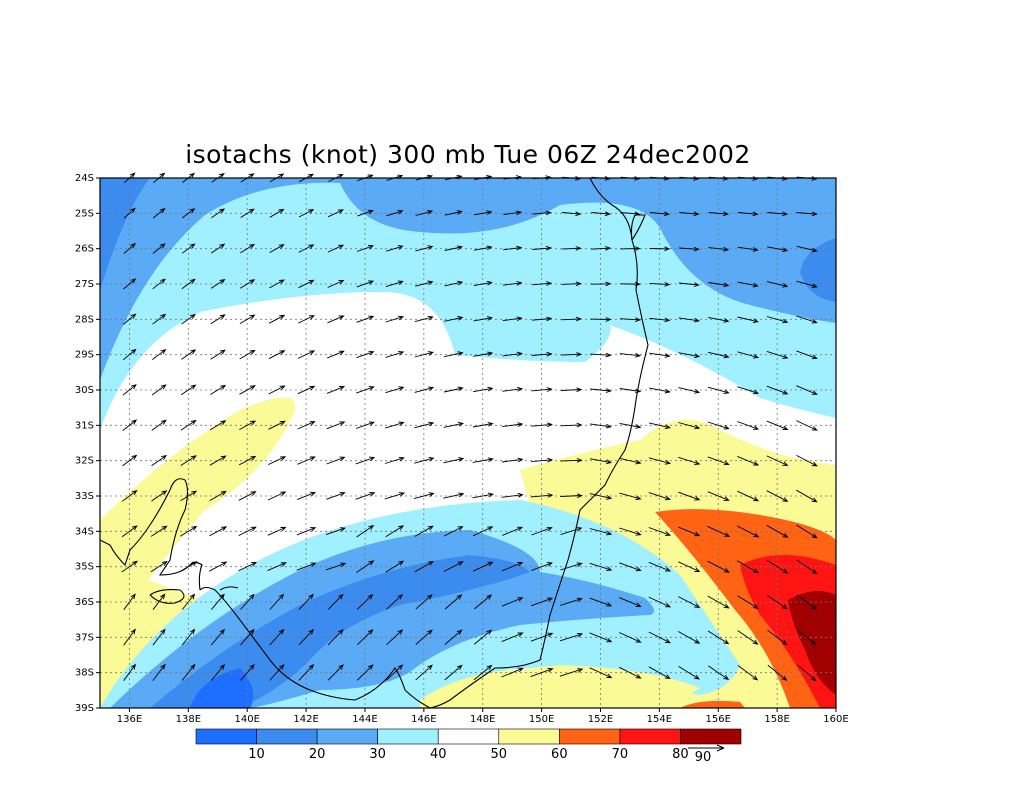 The height and width of the screenshot is (800, 1024). I want to click on colorbar-label: 10, so click(256, 754).